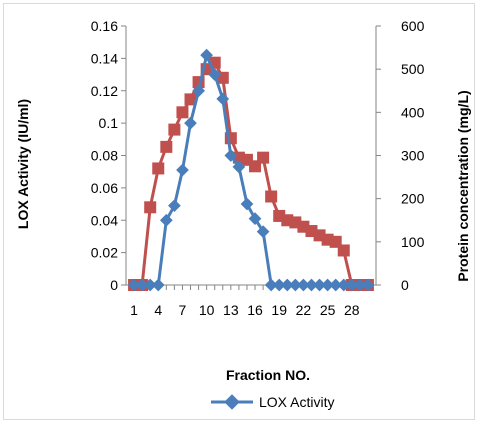 The image size is (480, 426). I want to click on y-tick-label-right: 0, so click(405, 285).